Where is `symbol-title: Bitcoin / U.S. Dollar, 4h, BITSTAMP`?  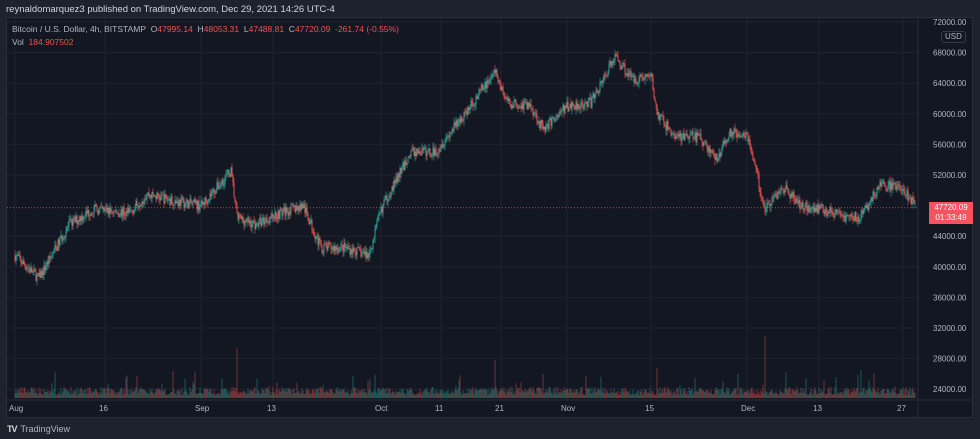 symbol-title: Bitcoin / U.S. Dollar, 4h, BITSTAMP is located at coordinates (79, 29).